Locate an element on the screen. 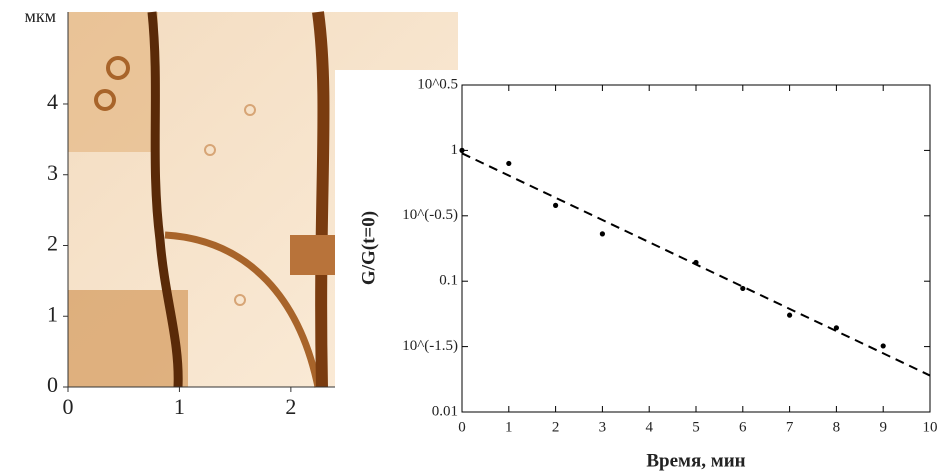 This screenshot has height=475, width=943. x-tick-label: 3 is located at coordinates (603, 427).